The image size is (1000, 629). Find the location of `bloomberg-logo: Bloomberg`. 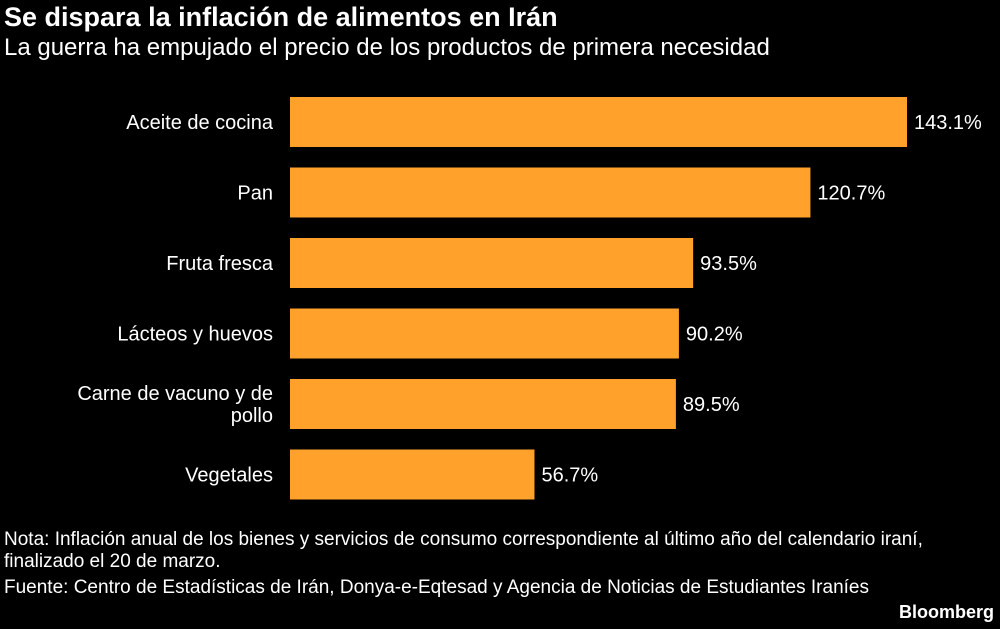

bloomberg-logo: Bloomberg is located at coordinates (946, 612).